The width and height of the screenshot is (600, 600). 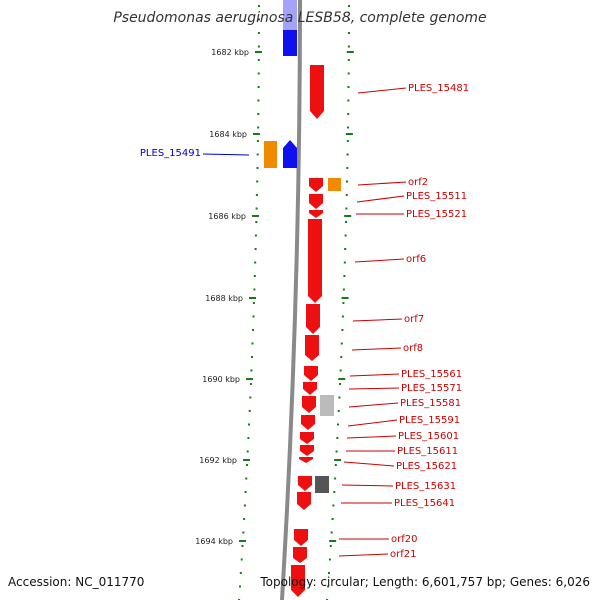 What do you see at coordinates (301, 537) in the screenshot?
I see `reverse-gene-orf20` at bounding box center [301, 537].